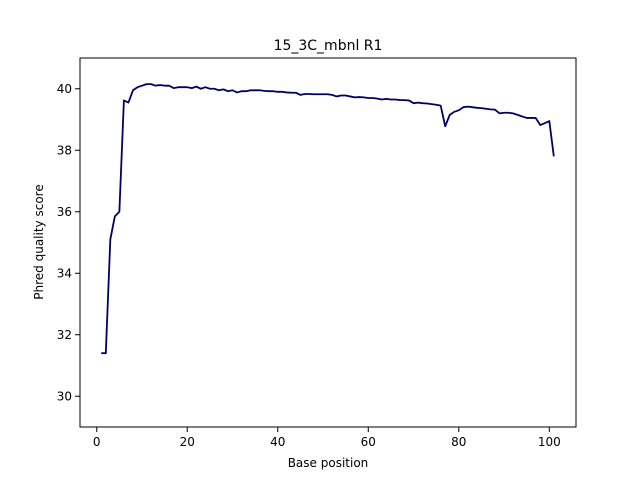  I want to click on y-tick-label: 32, so click(64, 335).